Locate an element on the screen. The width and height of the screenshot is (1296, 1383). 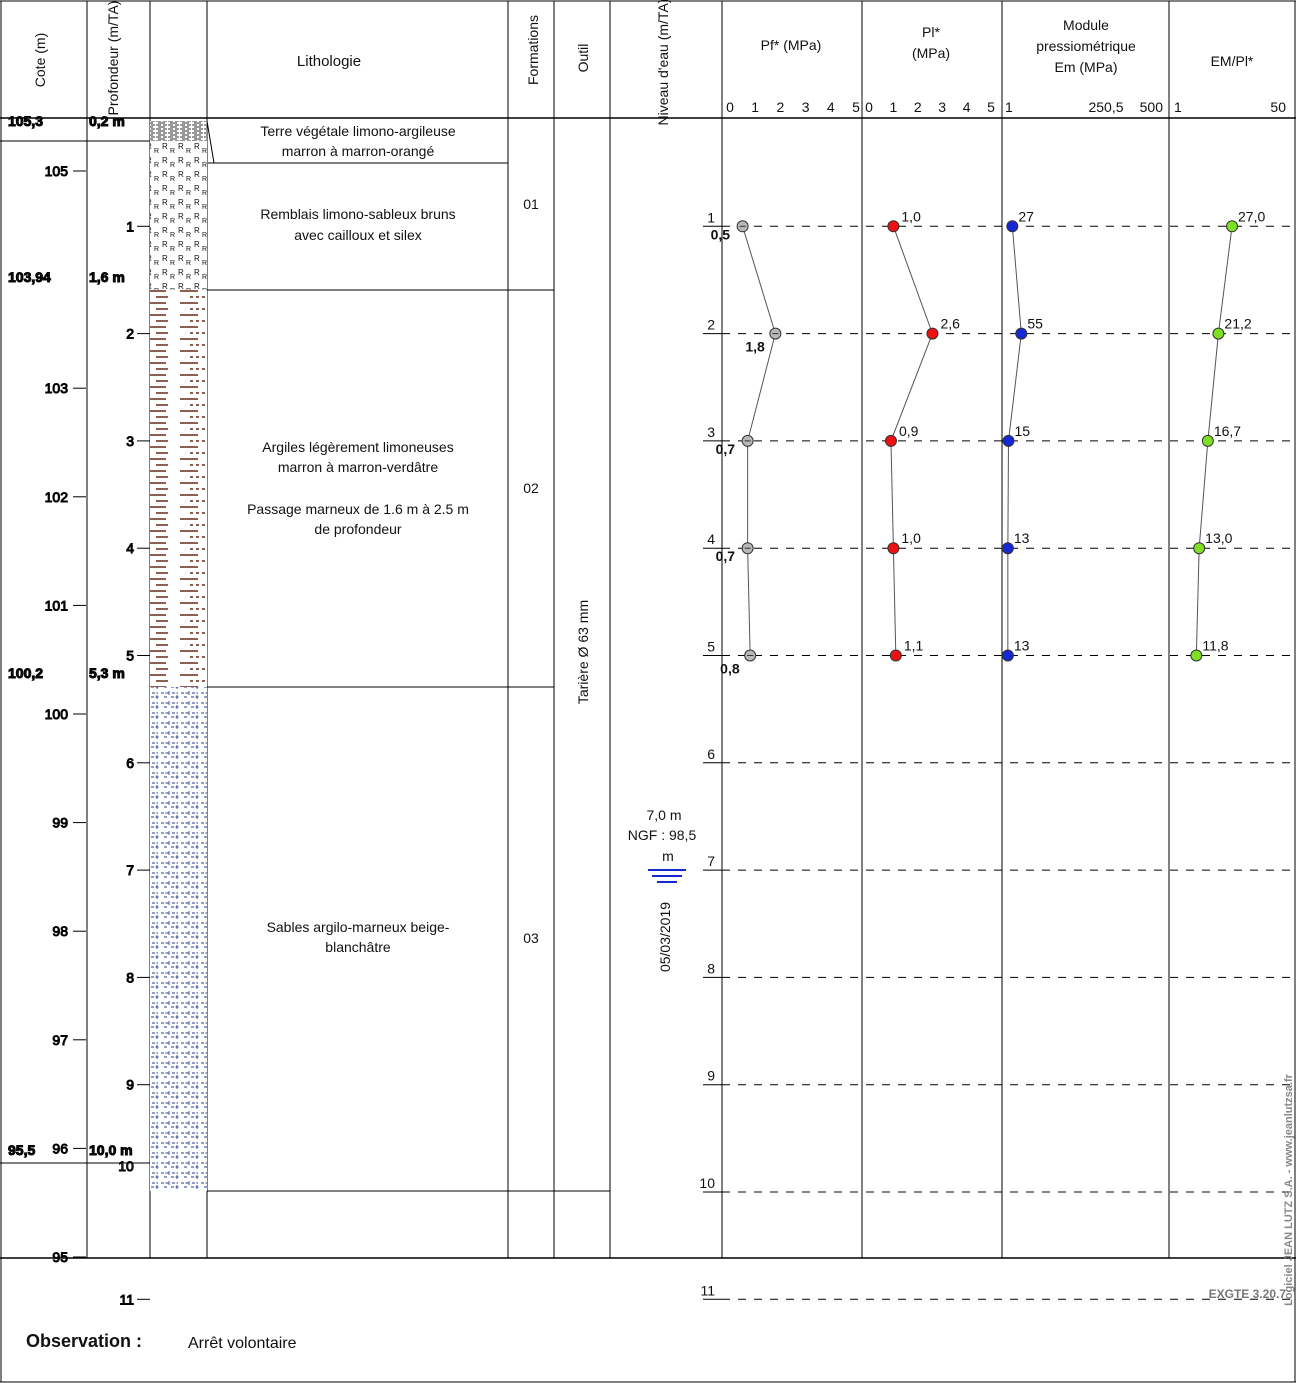
test-depth-label: 10 is located at coordinates (707, 1183).